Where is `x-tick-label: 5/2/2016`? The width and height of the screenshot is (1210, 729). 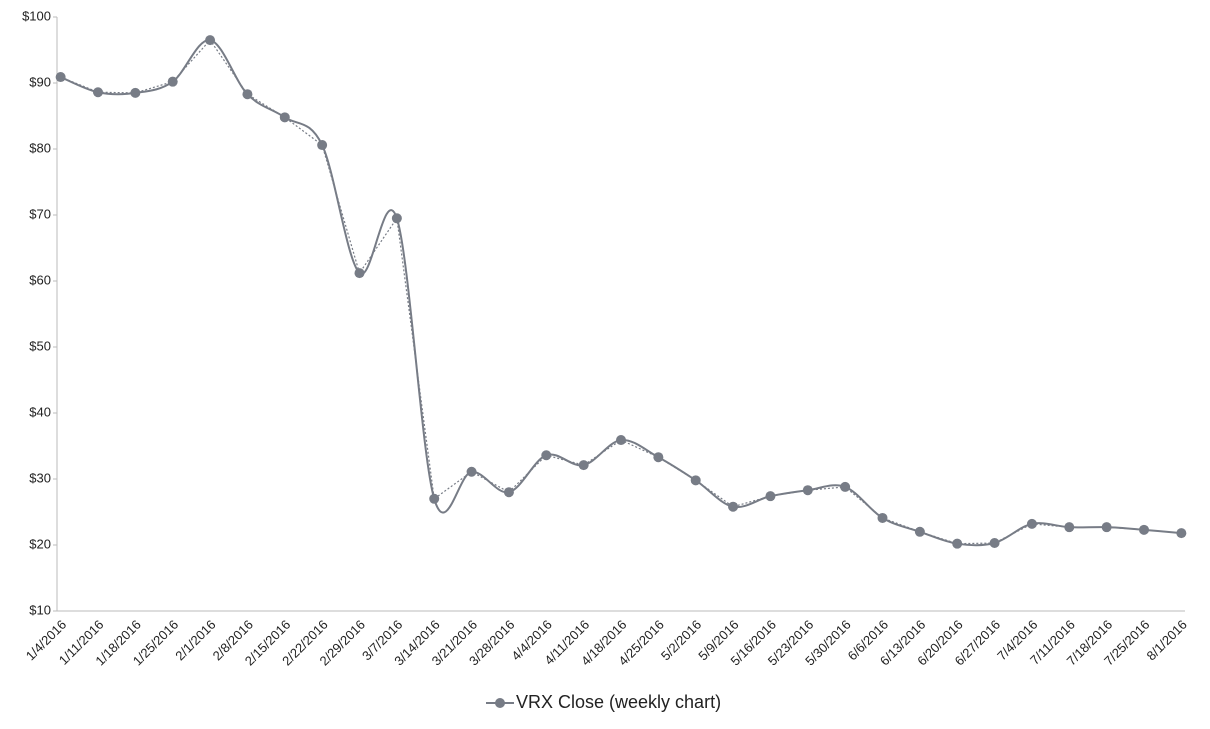
x-tick-label: 5/2/2016 is located at coordinates (681, 640).